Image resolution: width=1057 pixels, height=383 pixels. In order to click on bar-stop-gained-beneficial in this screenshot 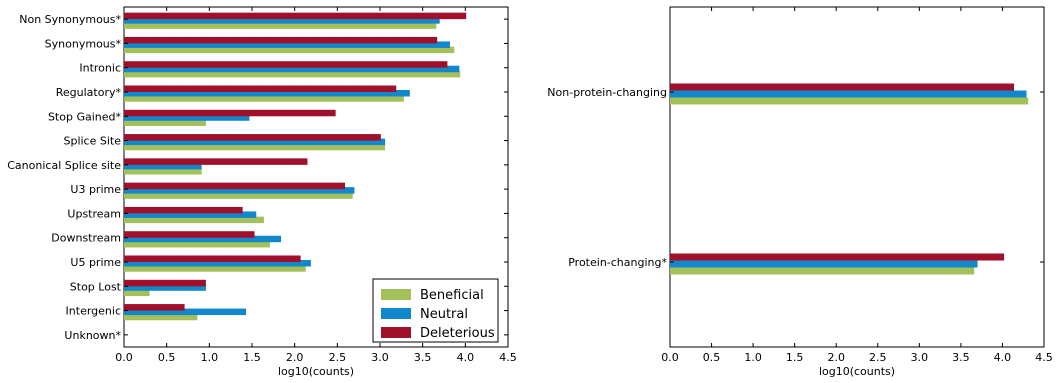, I will do `click(165, 122)`.